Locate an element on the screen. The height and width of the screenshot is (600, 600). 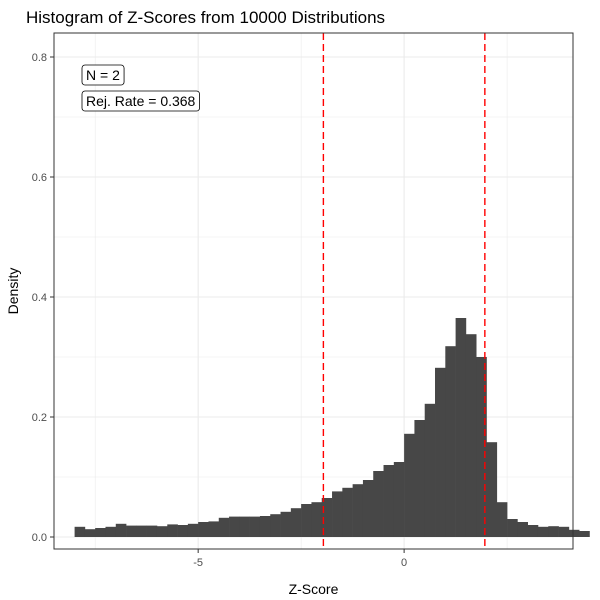
annotation-rate-text: Rej. Rate = 0.368 is located at coordinates (141, 101).